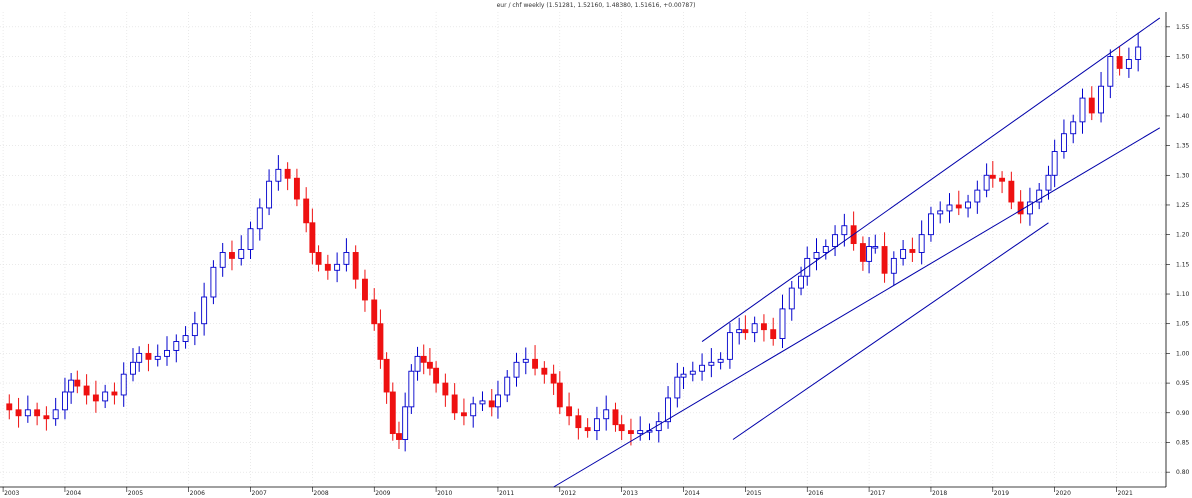  What do you see at coordinates (197, 493) in the screenshot?
I see `x-tick-label: 2006` at bounding box center [197, 493].